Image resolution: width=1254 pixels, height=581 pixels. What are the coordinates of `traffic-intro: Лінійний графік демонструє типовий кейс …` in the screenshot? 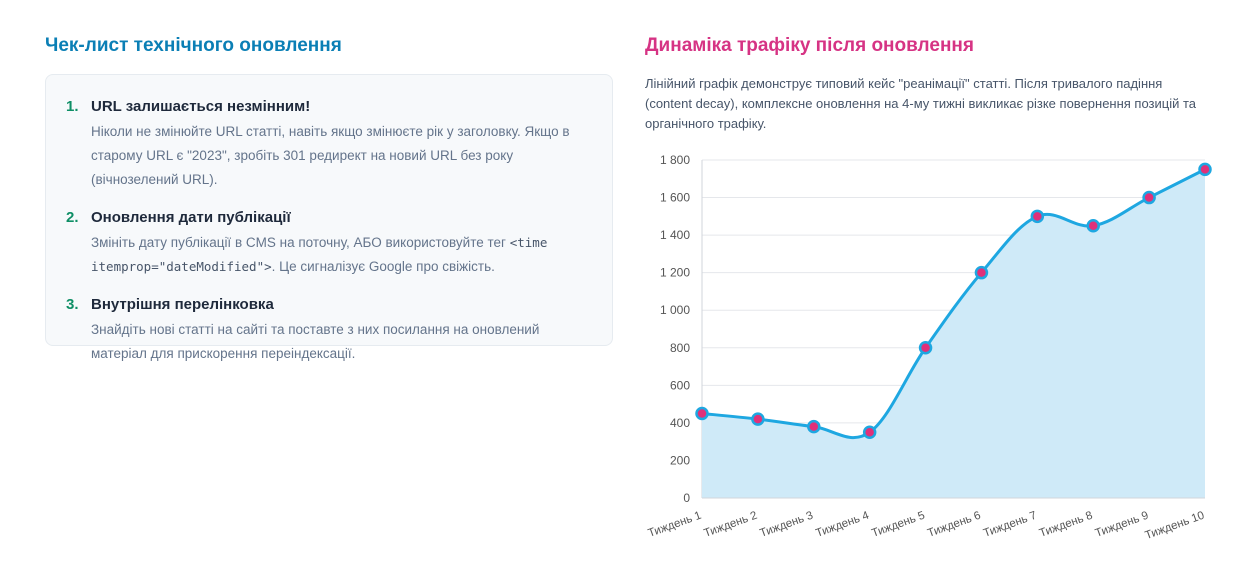 It's located at (921, 103).